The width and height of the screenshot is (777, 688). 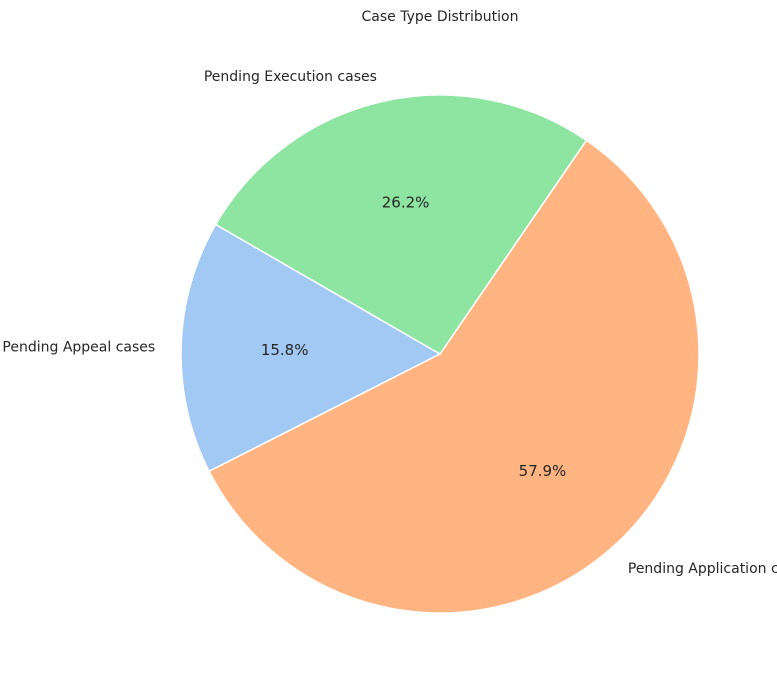 What do you see at coordinates (543, 471) in the screenshot?
I see `slice-percent-label: 57.9%` at bounding box center [543, 471].